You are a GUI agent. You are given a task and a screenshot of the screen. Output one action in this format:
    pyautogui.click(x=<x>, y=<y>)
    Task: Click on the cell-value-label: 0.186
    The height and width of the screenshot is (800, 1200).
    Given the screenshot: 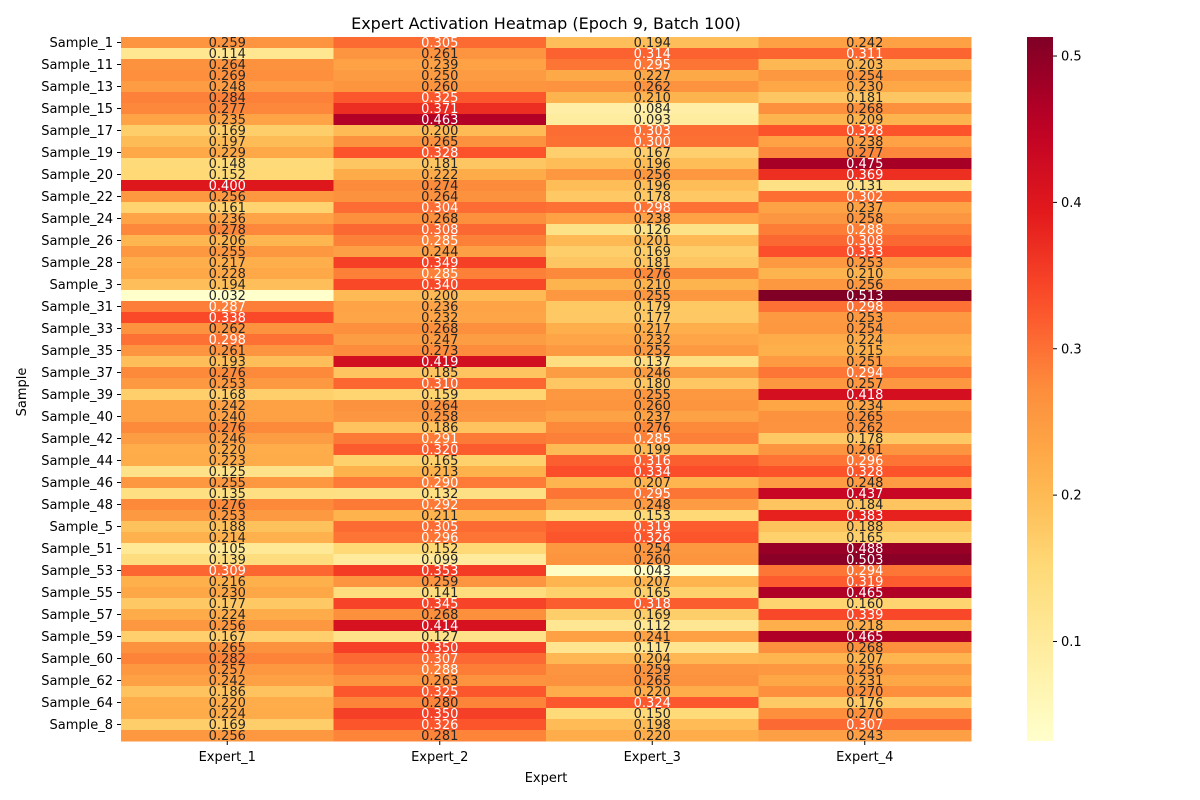 What is the action you would take?
    pyautogui.click(x=227, y=692)
    